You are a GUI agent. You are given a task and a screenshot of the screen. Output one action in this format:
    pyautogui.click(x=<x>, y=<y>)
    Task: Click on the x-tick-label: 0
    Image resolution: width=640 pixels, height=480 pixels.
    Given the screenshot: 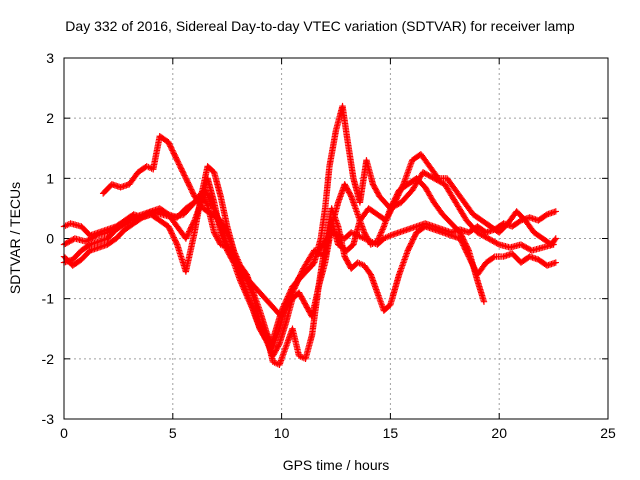 What is the action you would take?
    pyautogui.click(x=64, y=433)
    